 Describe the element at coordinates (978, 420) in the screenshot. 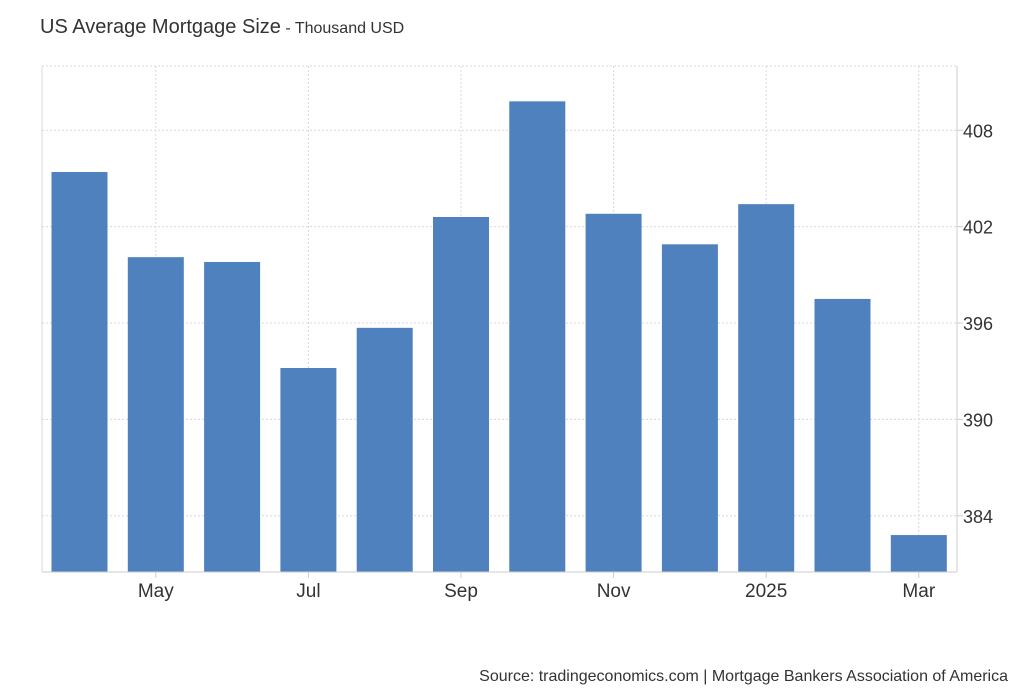

I see `y-tick-label: 390` at that location.